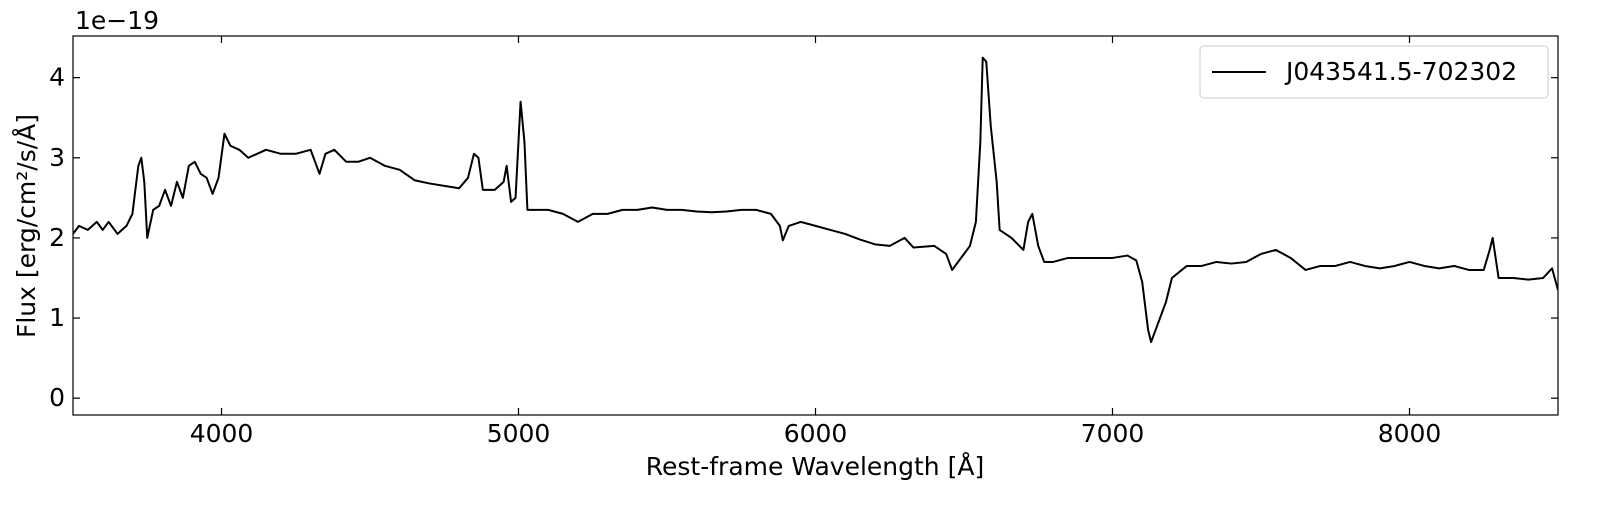 This screenshot has height=506, width=1604. I want to click on y-offset-label: 1e−19, so click(117, 20).